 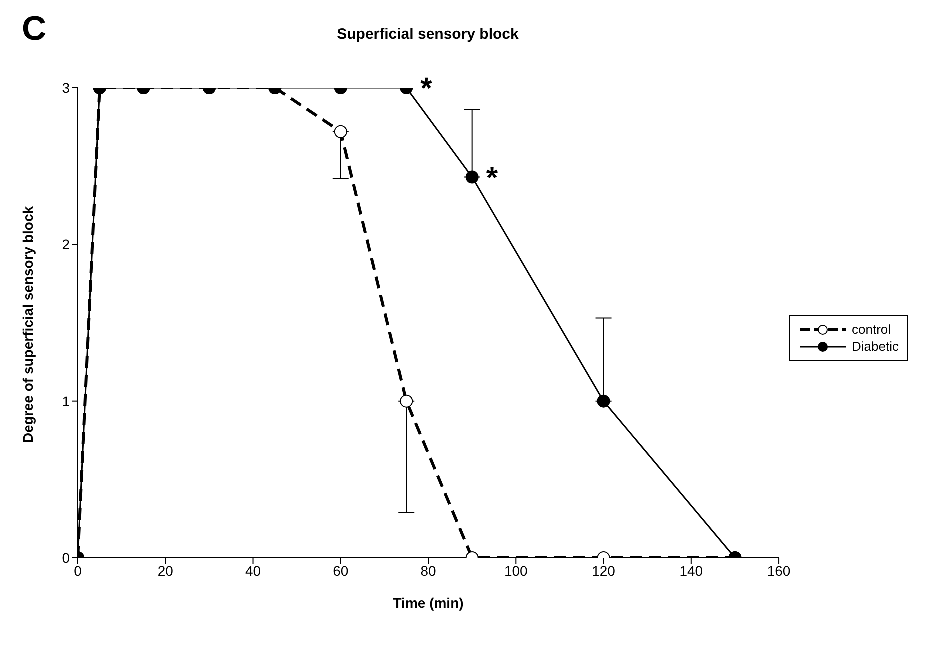 I want to click on y-tick-label: 0, so click(x=66, y=558).